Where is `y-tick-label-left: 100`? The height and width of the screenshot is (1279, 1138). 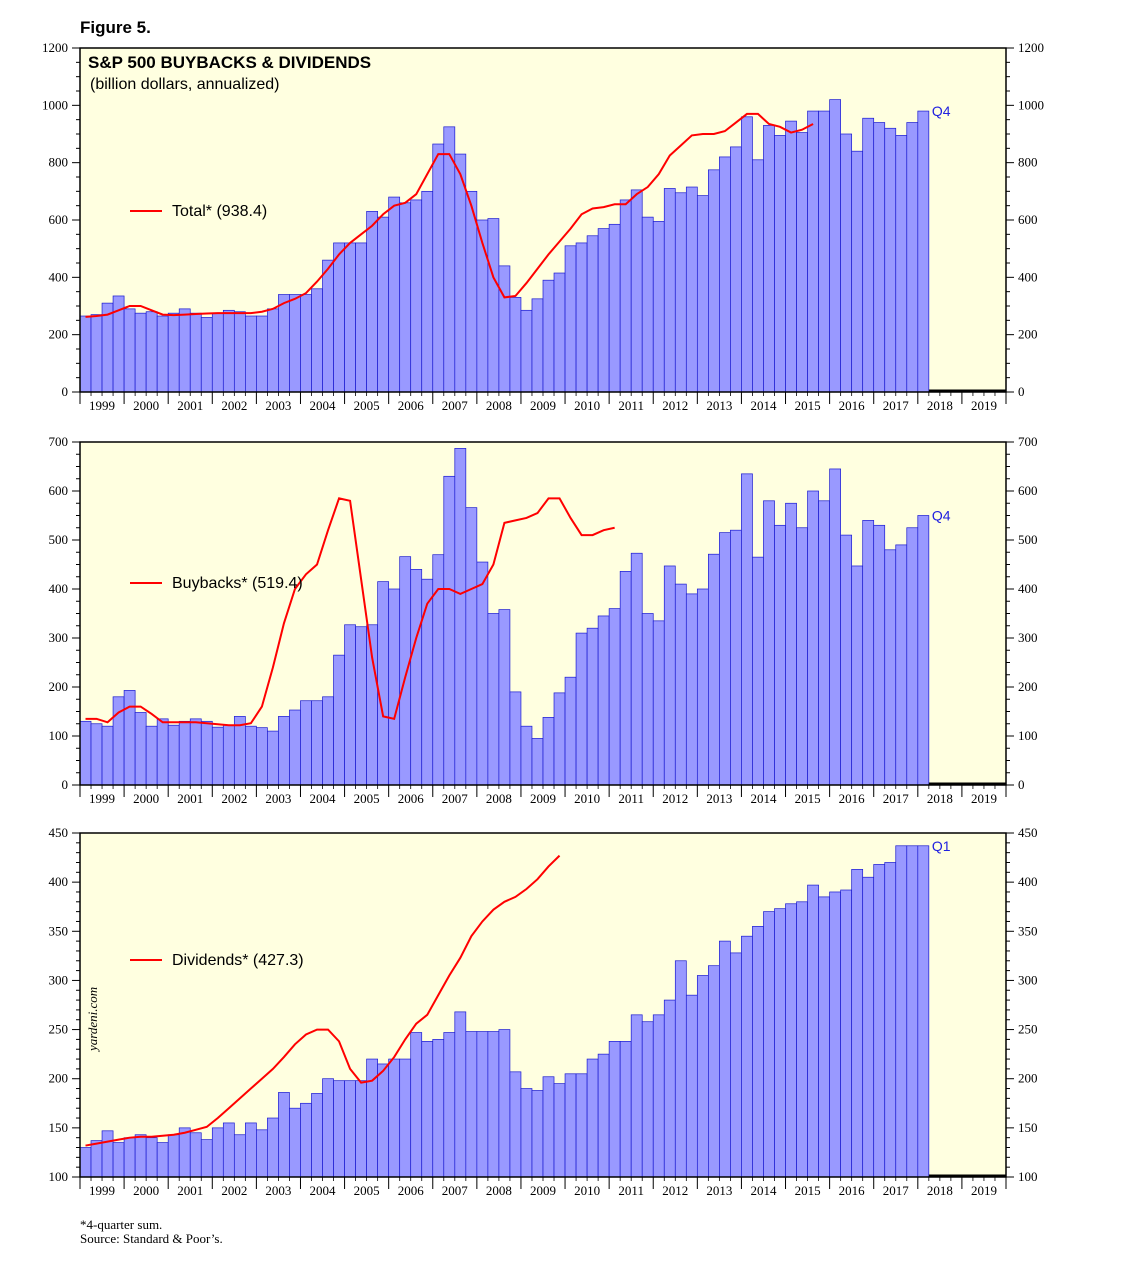 y-tick-label-left: 100 is located at coordinates (59, 1176).